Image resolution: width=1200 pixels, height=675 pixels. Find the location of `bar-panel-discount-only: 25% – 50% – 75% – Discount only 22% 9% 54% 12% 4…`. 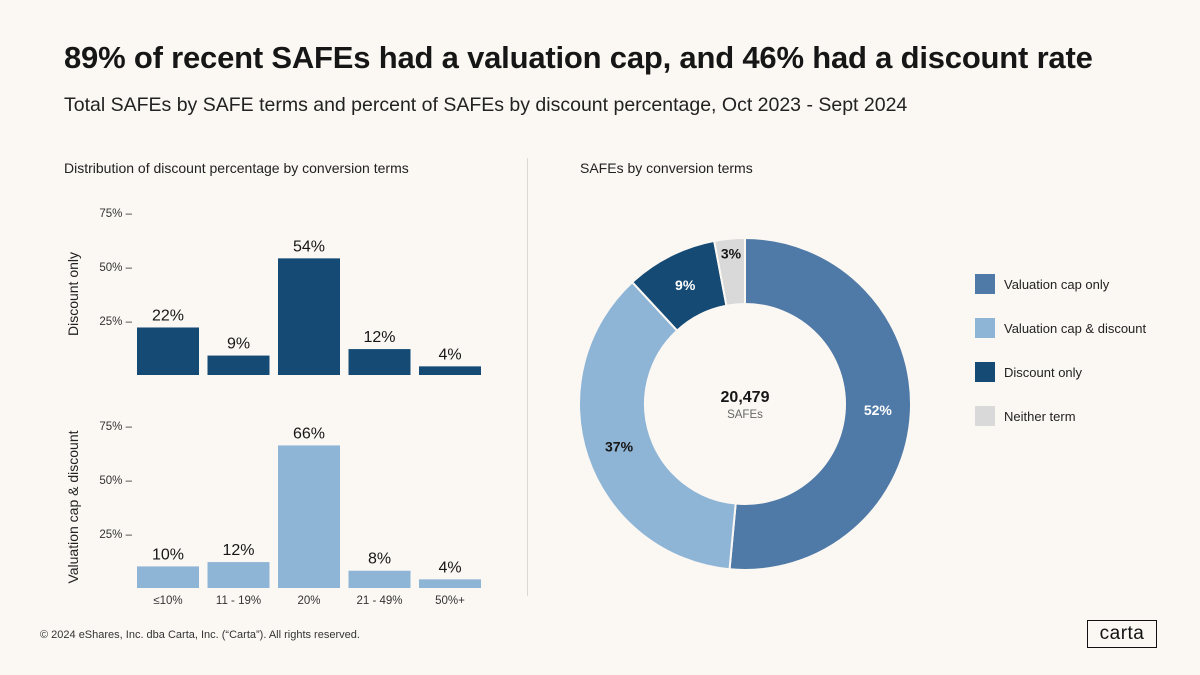

bar-panel-discount-only: 25% – 50% – 75% – Discount only 22% 9% 54% 12% 4… is located at coordinates (273, 291).